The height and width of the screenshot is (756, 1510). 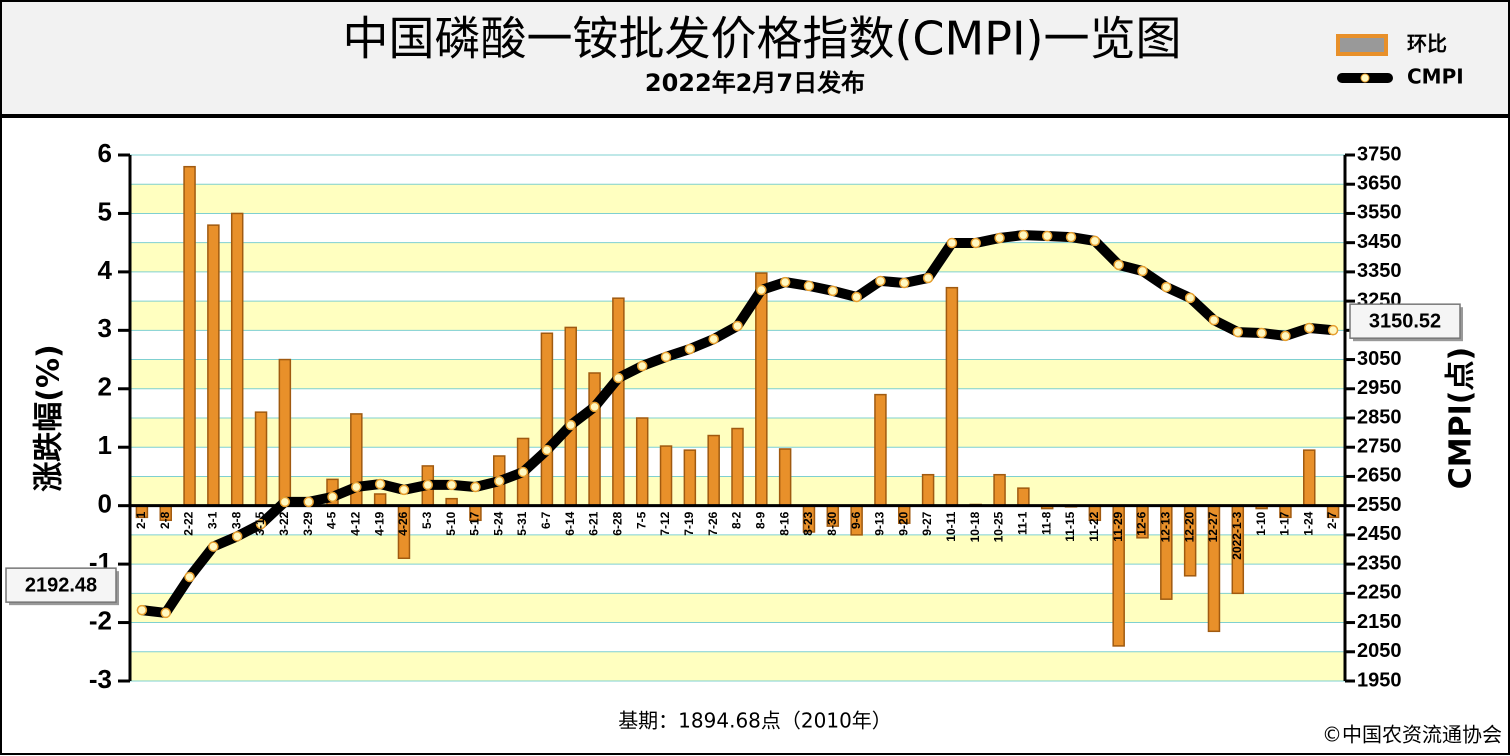 I want to click on x-tick-label: 7-12, so click(x=665, y=523).